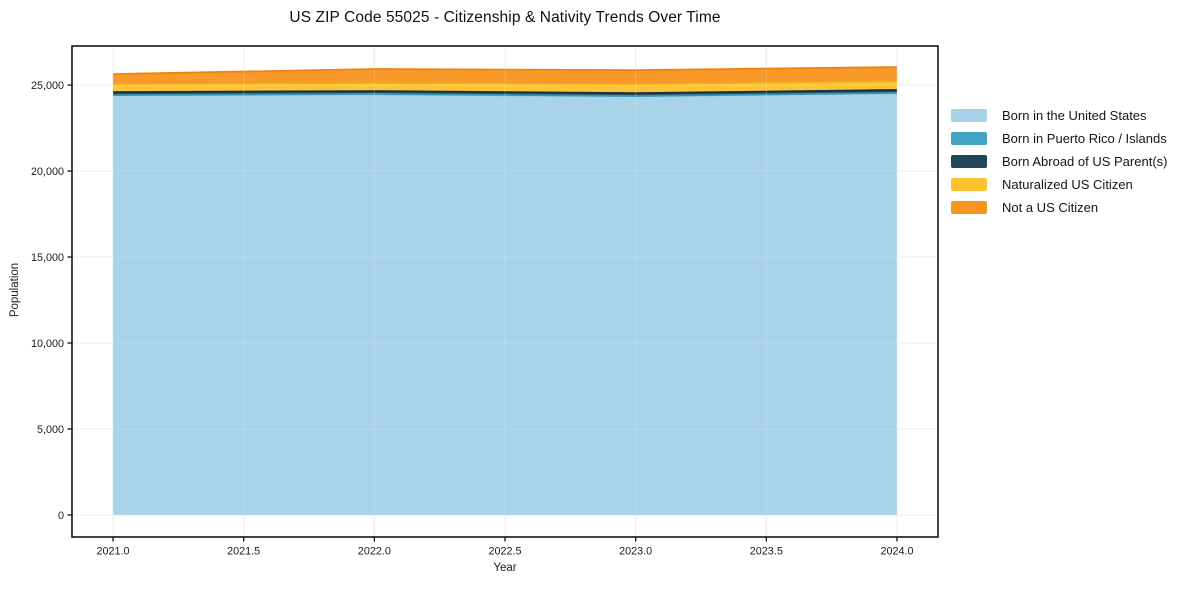  Describe the element at coordinates (113, 552) in the screenshot. I see `x-tick-label: 2021.0` at that location.